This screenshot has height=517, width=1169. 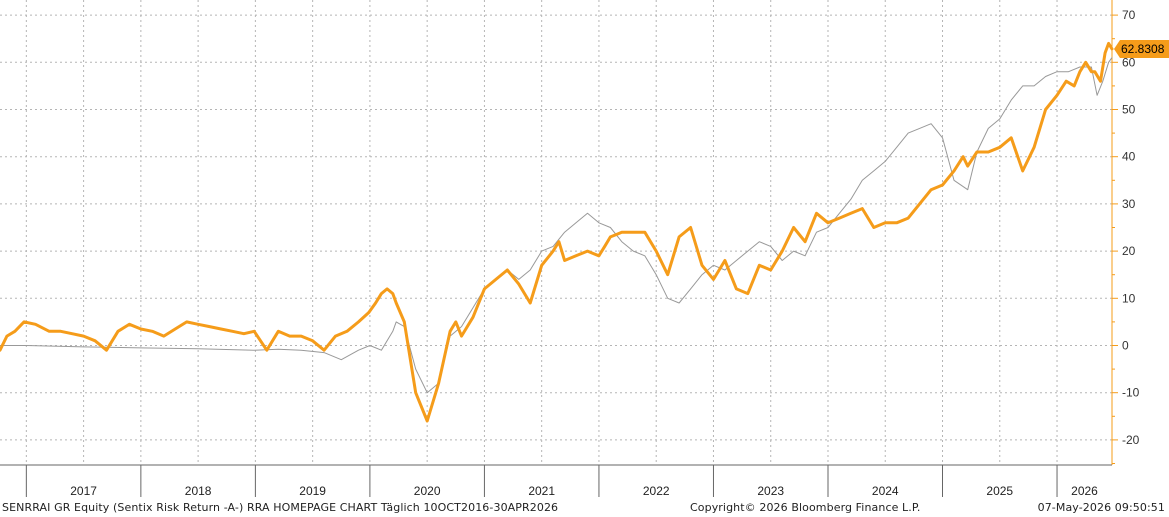 What do you see at coordinates (427, 491) in the screenshot?
I see `x-axis-year-label: 2020` at bounding box center [427, 491].